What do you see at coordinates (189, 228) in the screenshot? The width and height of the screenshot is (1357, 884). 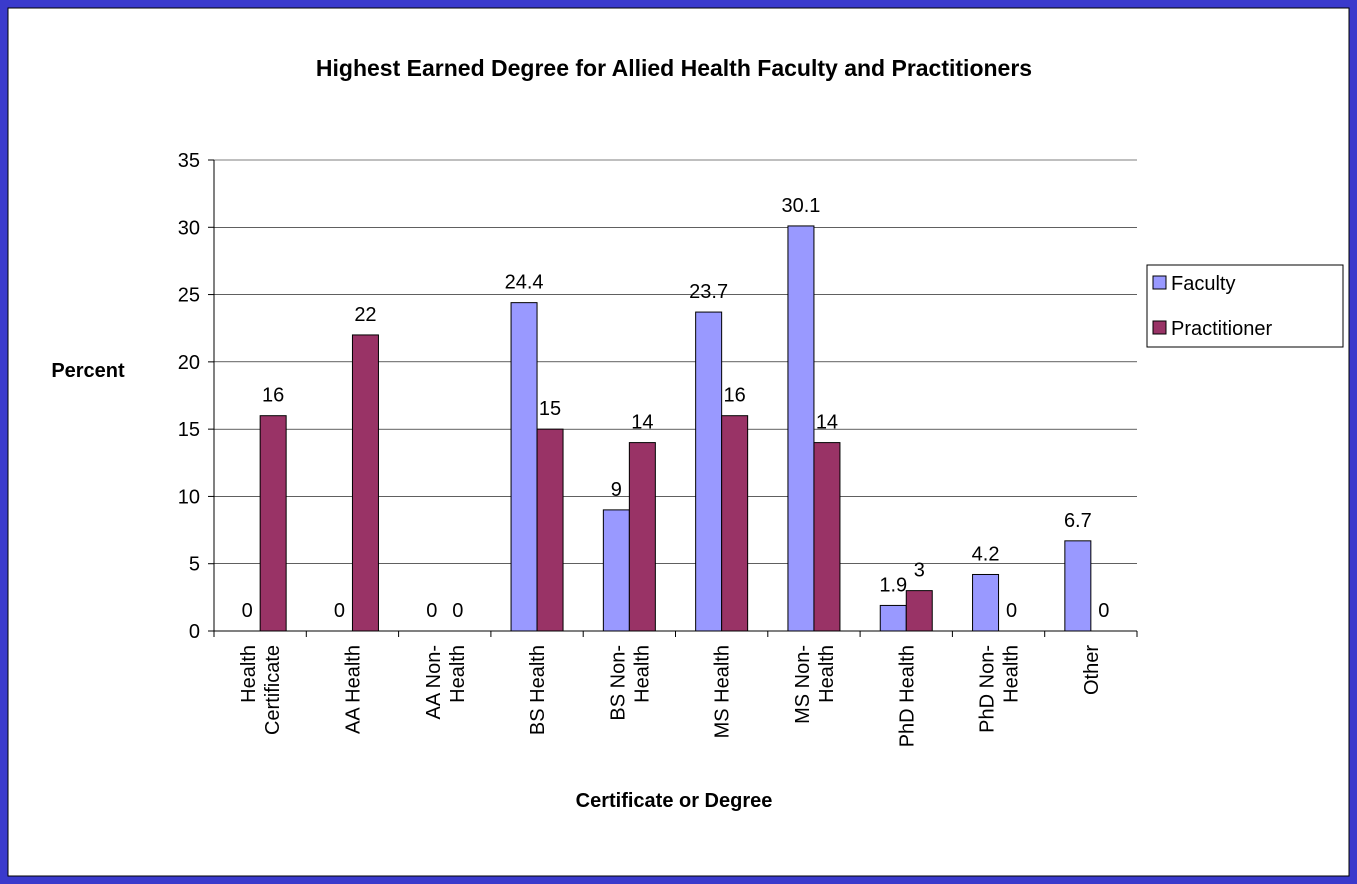 I see `y-tick-label: 30` at bounding box center [189, 228].